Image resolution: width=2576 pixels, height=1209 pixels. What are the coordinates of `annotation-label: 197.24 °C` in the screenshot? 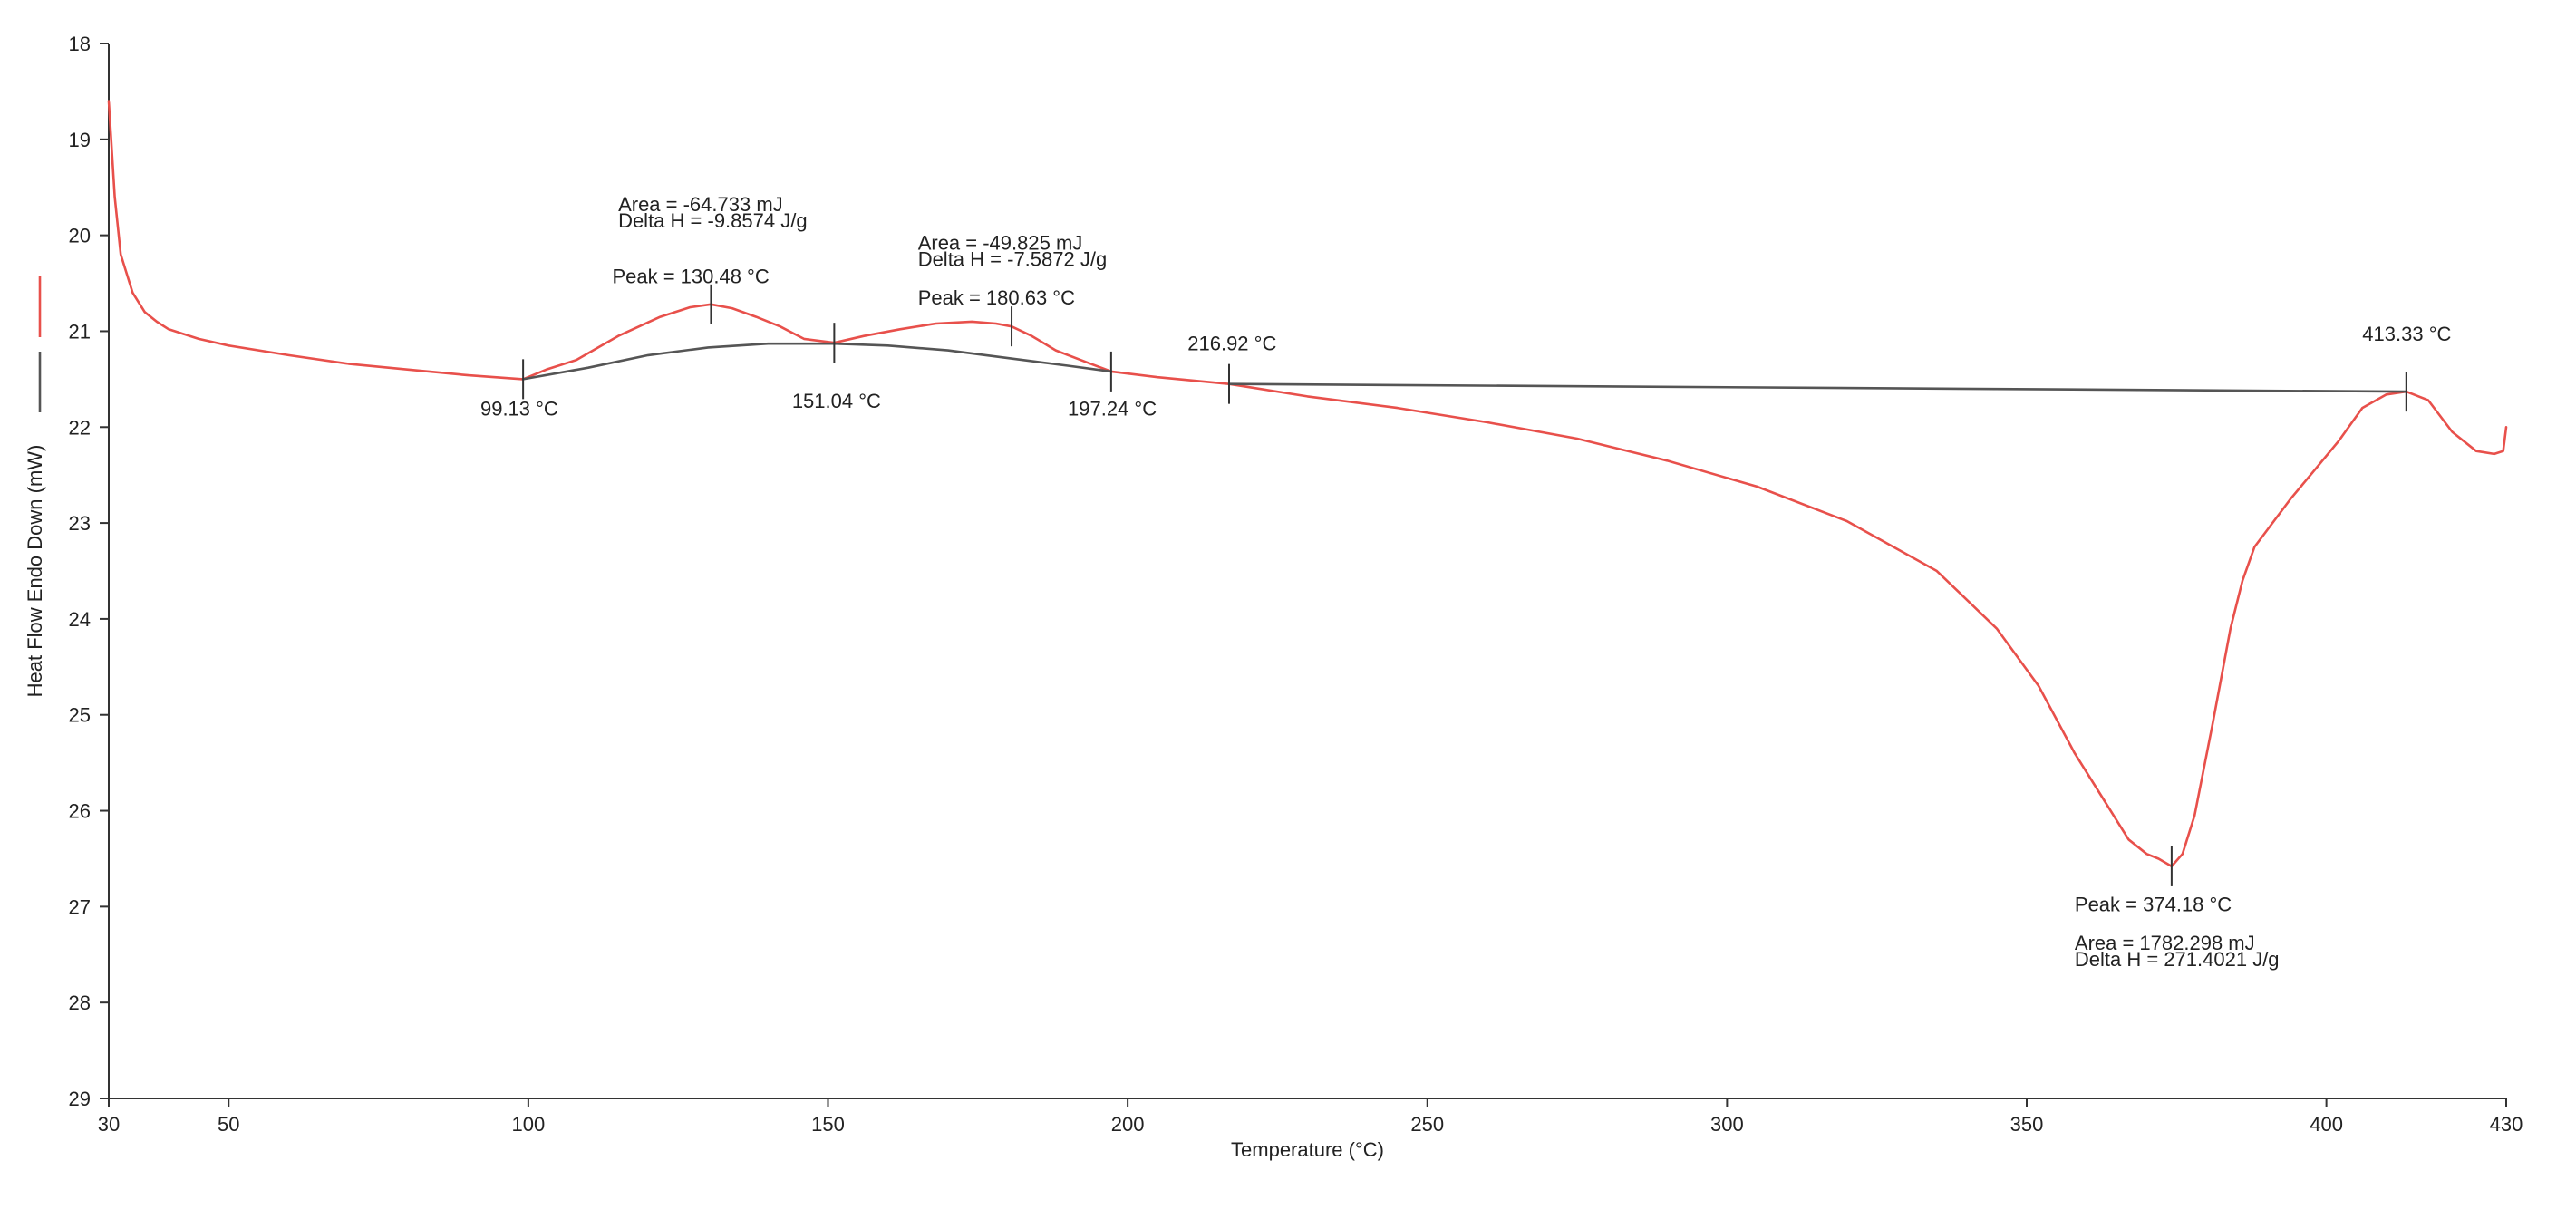 It's located at (1112, 409).